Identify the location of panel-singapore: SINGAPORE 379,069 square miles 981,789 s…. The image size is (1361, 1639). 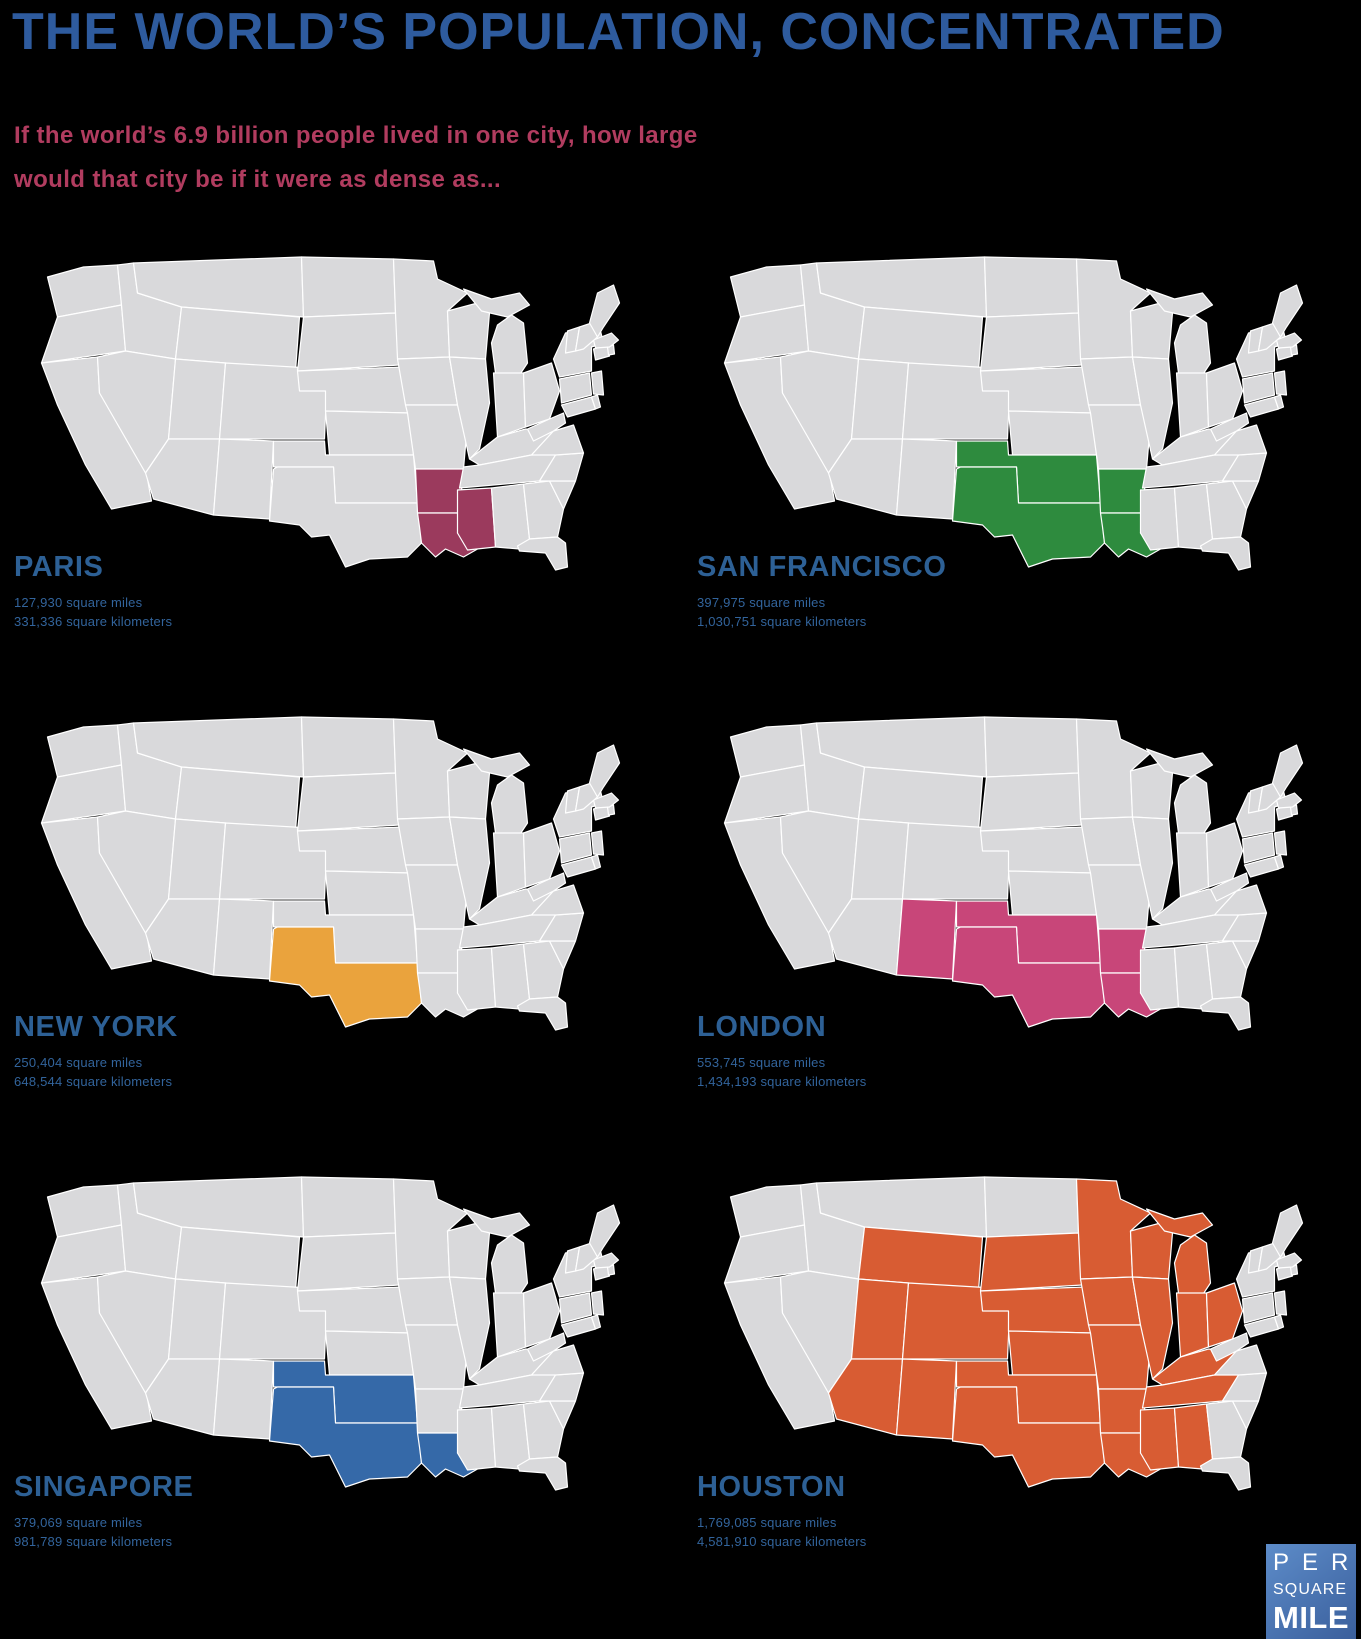
(317, 1356).